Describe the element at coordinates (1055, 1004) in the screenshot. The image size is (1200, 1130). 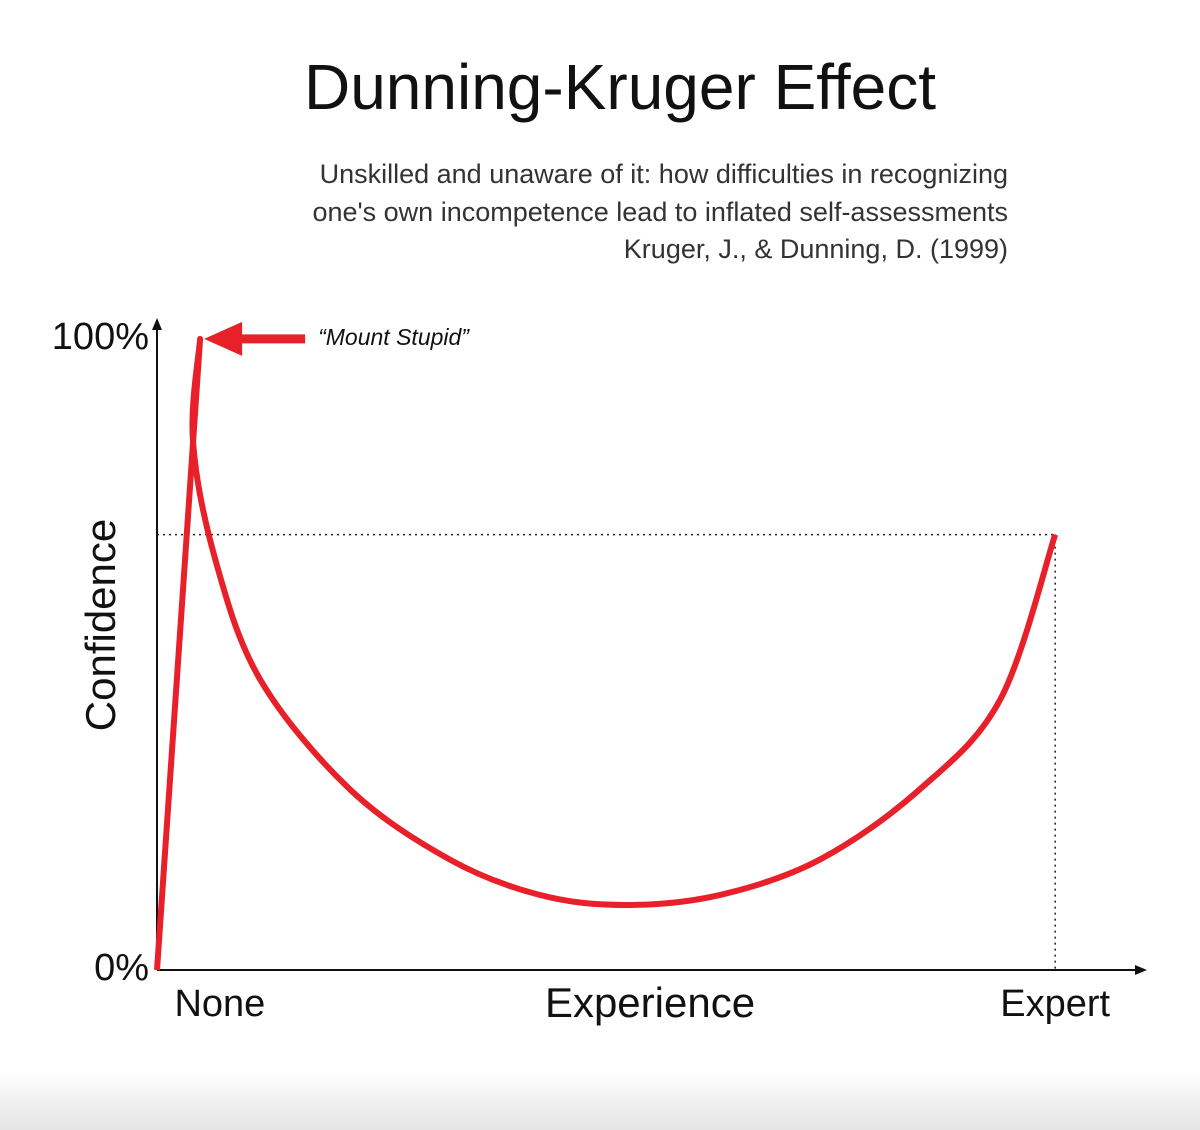
I see `x-tick-label: Expert` at that location.